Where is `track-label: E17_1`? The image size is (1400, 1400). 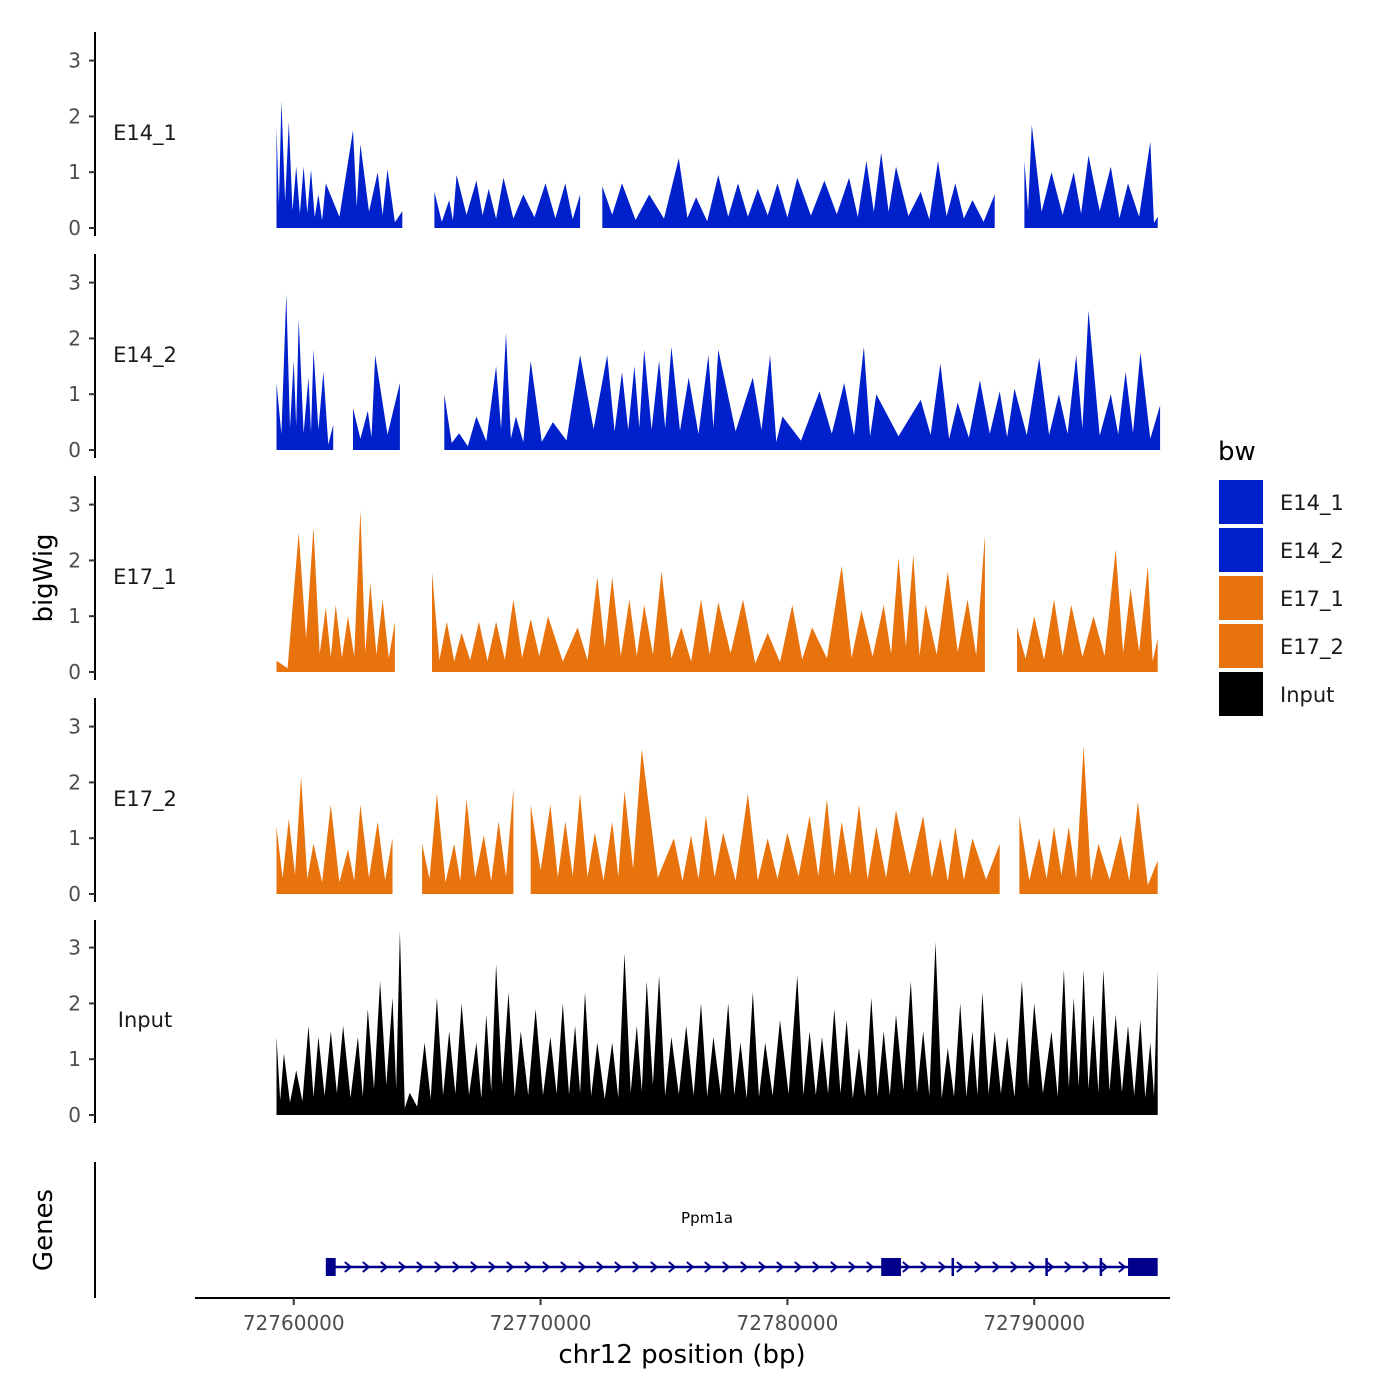 track-label: E17_1 is located at coordinates (145, 577).